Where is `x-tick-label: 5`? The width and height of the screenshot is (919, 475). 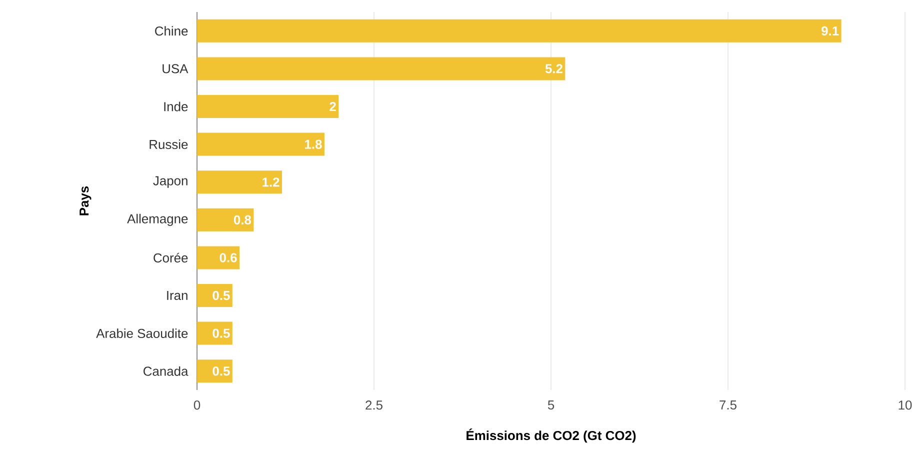
x-tick-label: 5 is located at coordinates (551, 405).